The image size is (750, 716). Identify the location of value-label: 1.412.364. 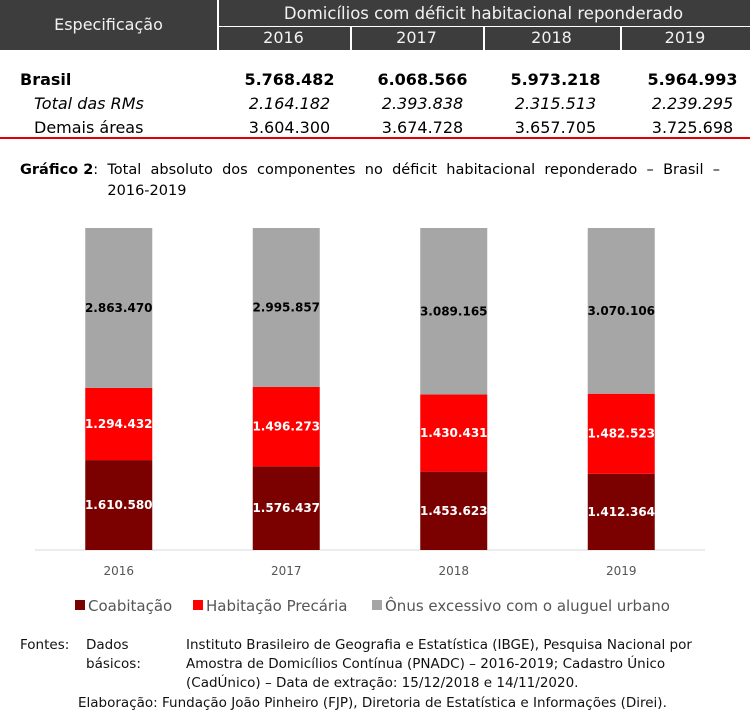
(621, 512).